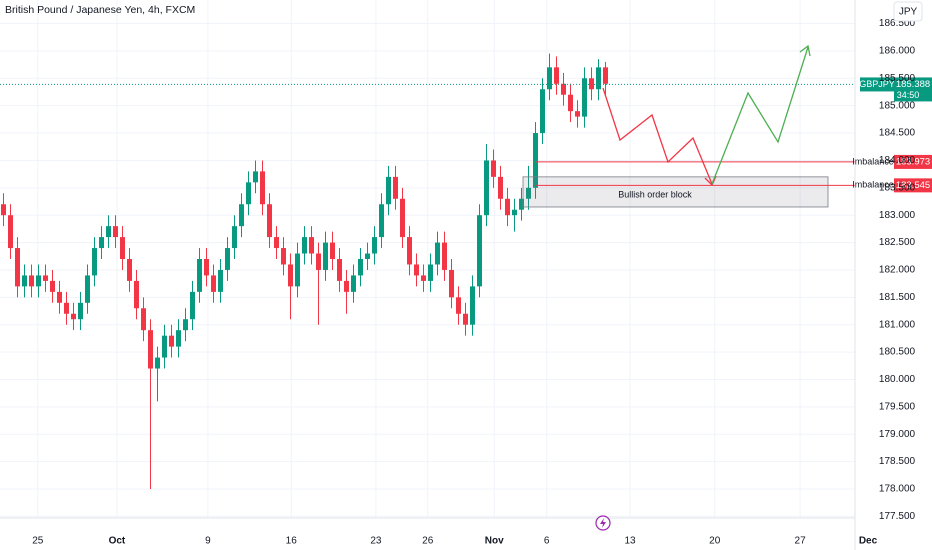  I want to click on y-tick-label: 184.000, so click(897, 160).